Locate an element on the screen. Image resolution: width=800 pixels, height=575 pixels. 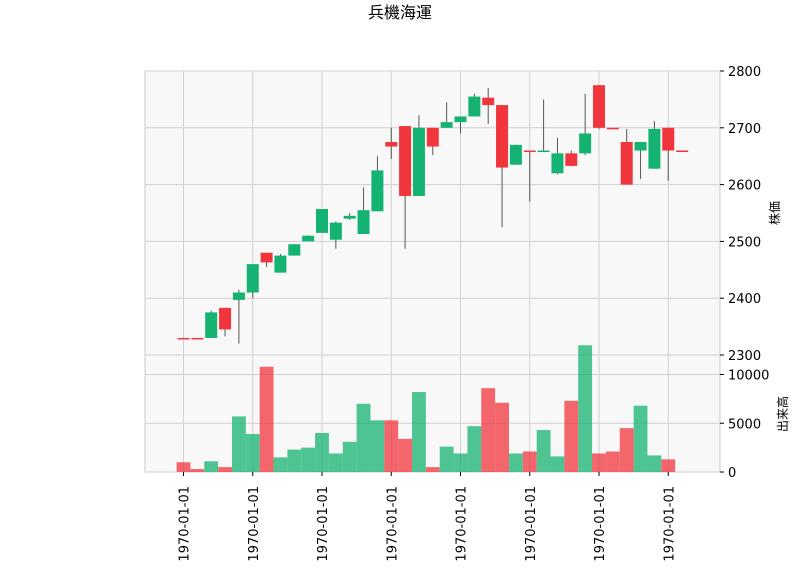
volume-tick-label: 10000 is located at coordinates (748, 376).